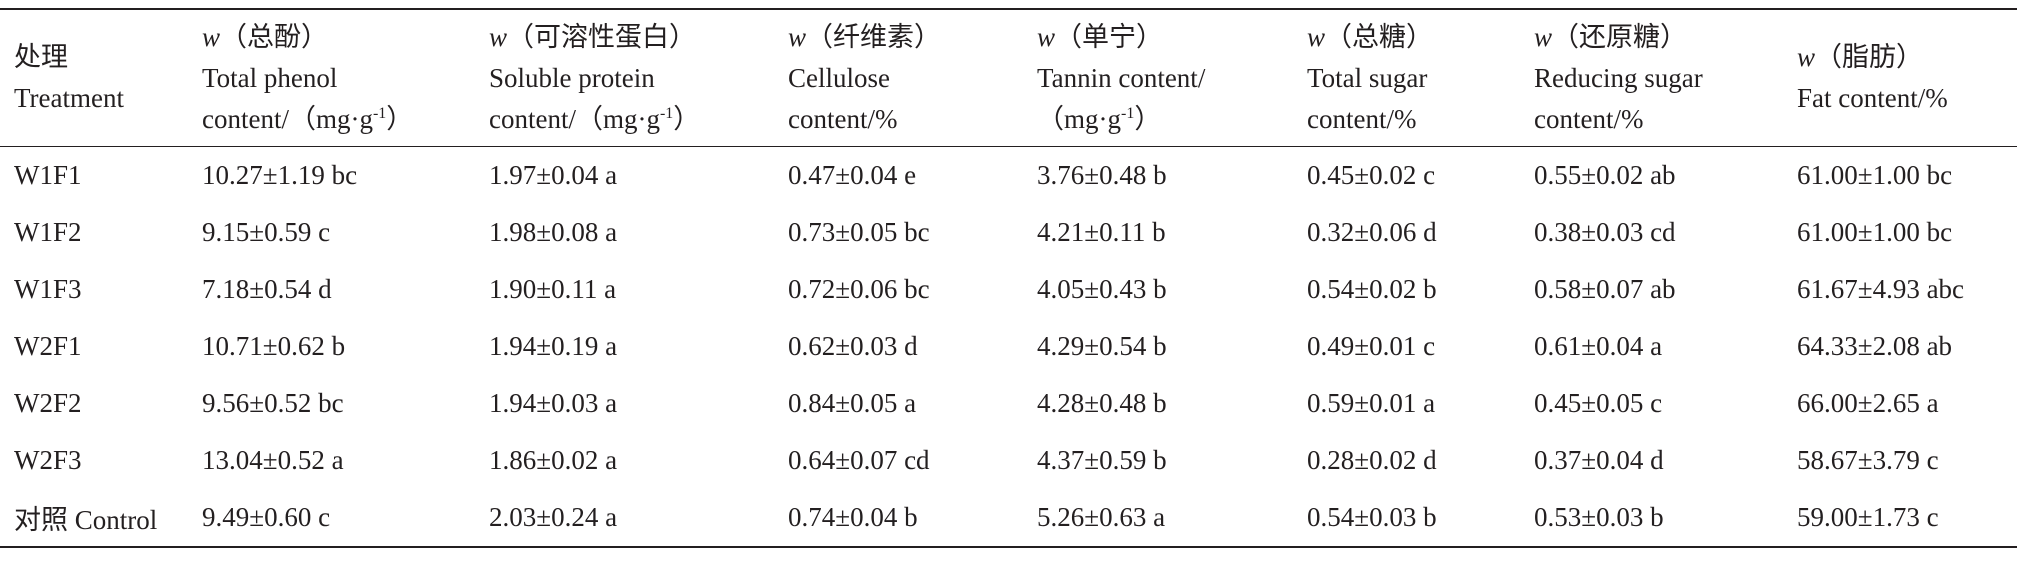 This screenshot has height=565, width=2017. Describe the element at coordinates (1599, 517) in the screenshot. I see `value-cell: 0.53±0.03 b` at that location.